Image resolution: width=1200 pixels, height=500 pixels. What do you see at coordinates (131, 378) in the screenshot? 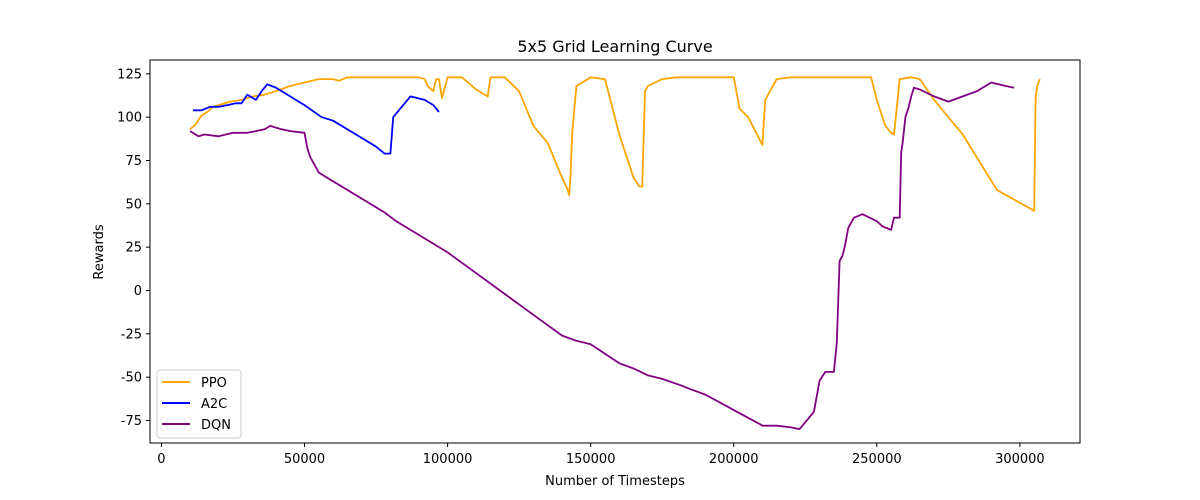
I see `y-tick-label: -50` at bounding box center [131, 378].